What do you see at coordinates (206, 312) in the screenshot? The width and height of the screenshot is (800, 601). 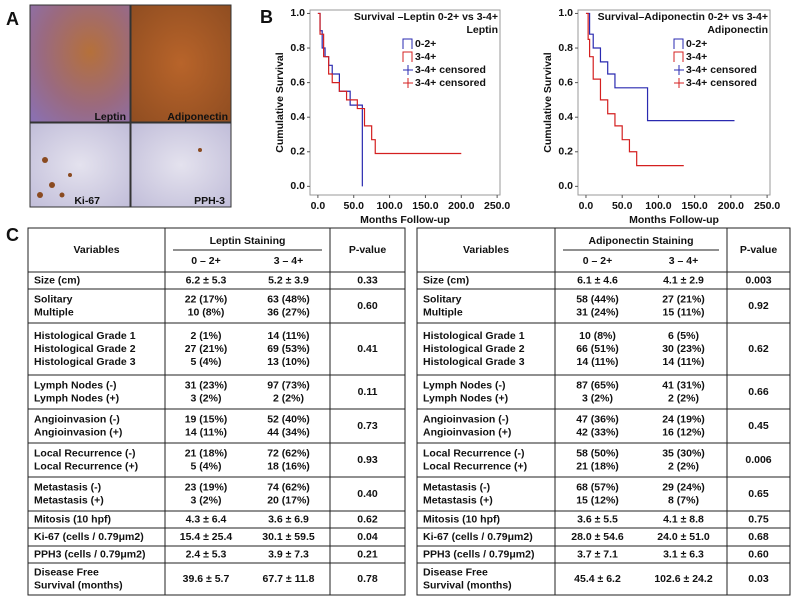 I see `table-cell: 10 (8%)` at bounding box center [206, 312].